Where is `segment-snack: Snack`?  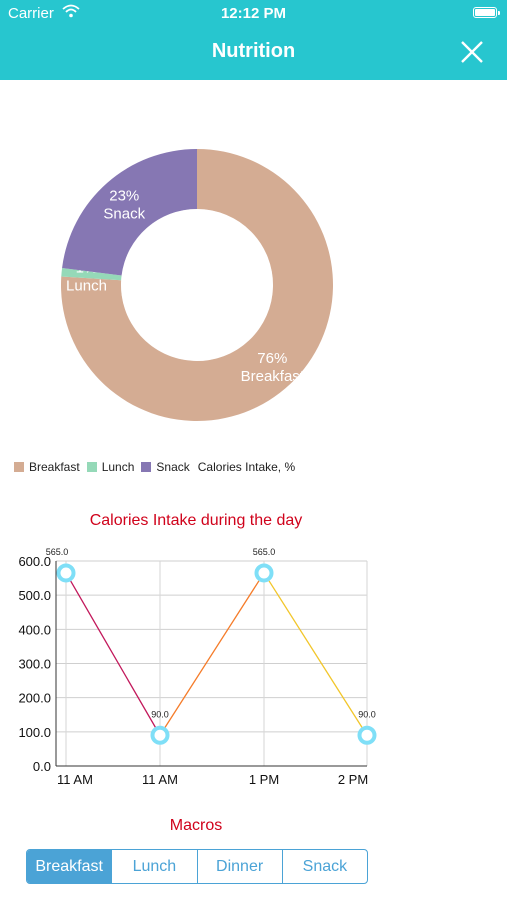 segment-snack: Snack is located at coordinates (325, 866).